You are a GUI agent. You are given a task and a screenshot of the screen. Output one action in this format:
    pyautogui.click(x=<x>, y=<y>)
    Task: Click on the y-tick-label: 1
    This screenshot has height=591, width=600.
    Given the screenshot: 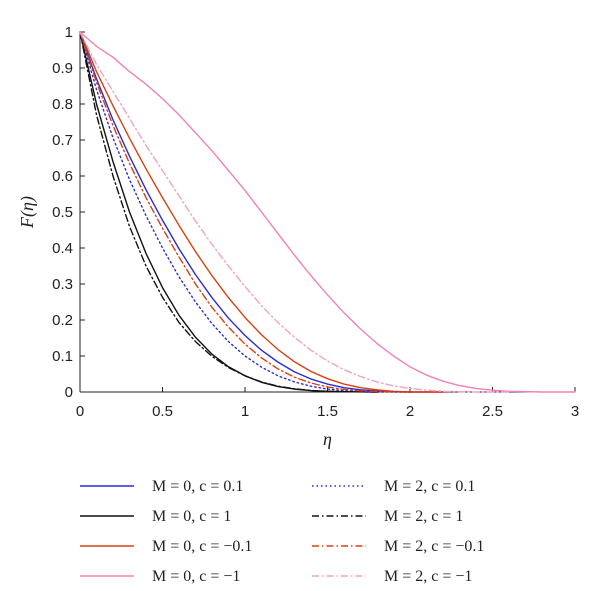 What is the action you would take?
    pyautogui.click(x=69, y=32)
    